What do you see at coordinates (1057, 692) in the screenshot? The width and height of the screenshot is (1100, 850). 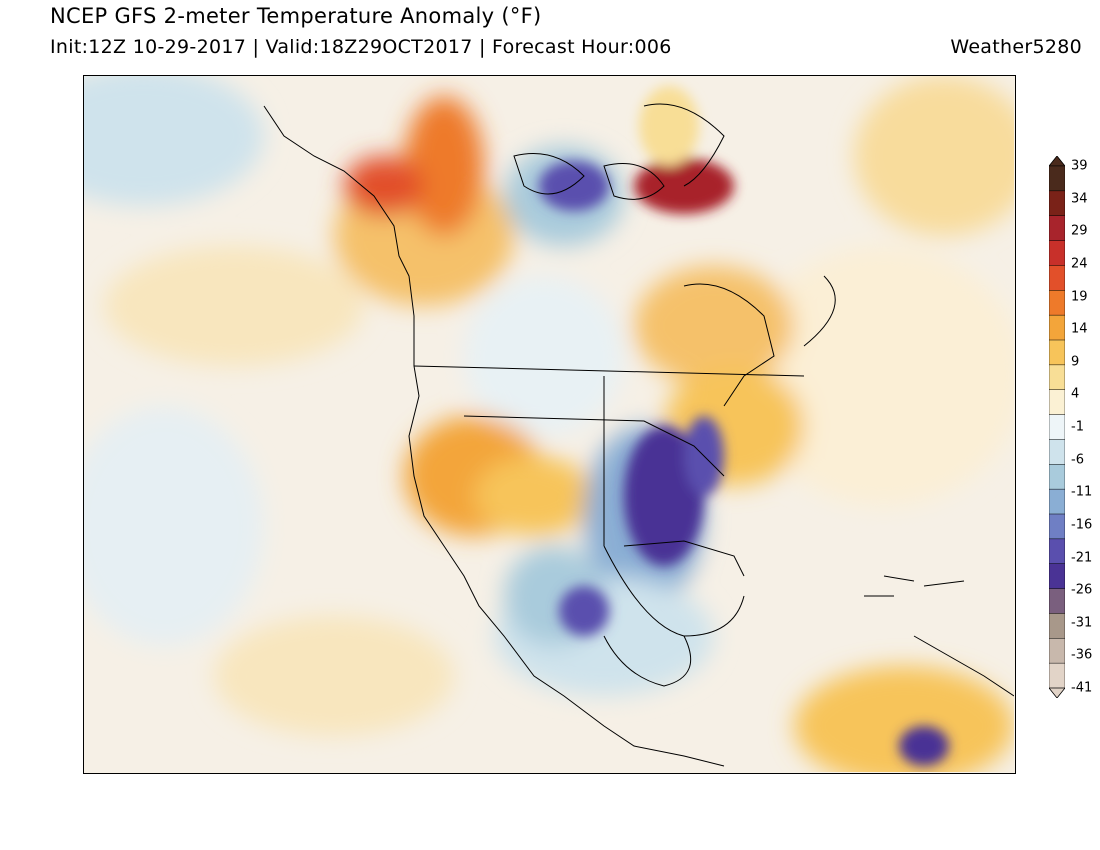 I see `colorbar-bottom-arrow` at bounding box center [1057, 692].